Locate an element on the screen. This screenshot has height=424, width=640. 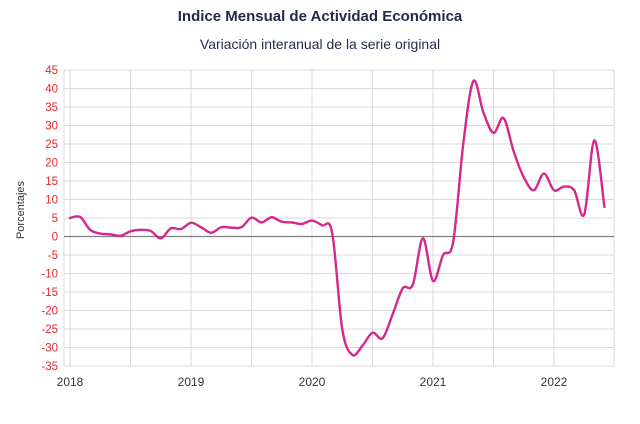
y-tick-label: 15 is located at coordinates (51, 182).